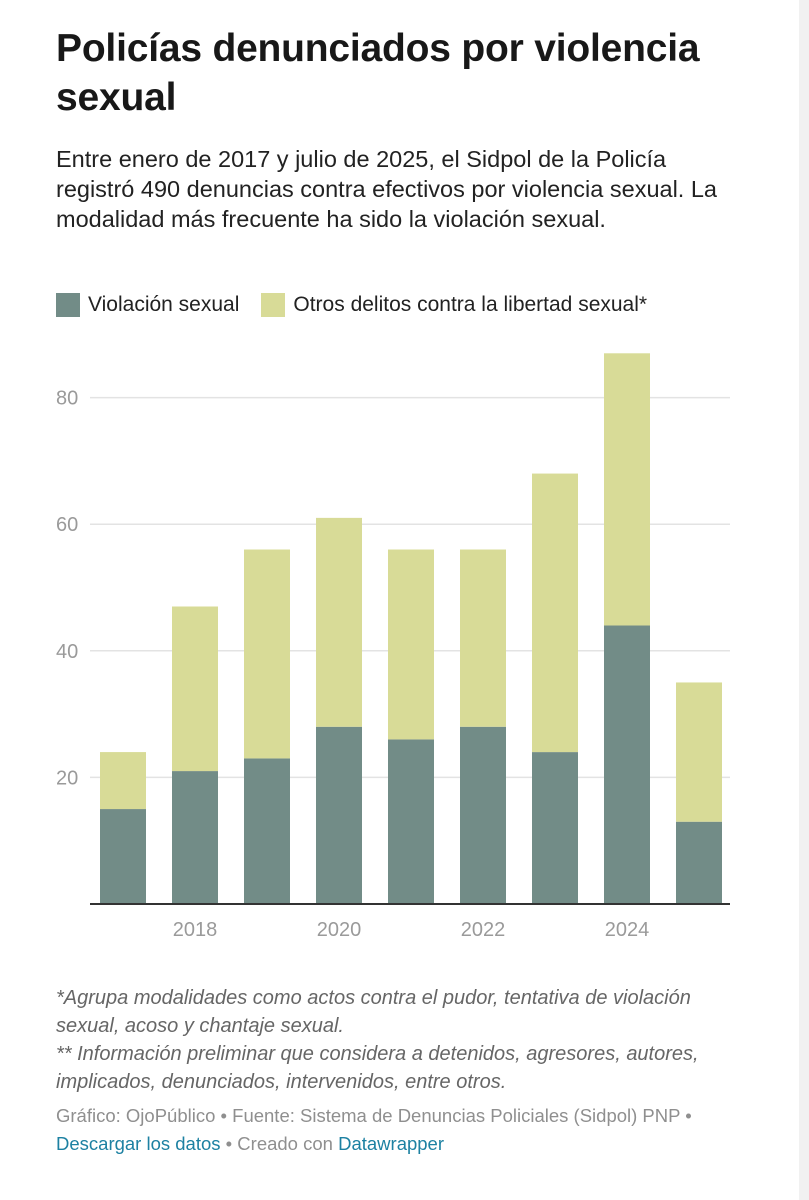  Describe the element at coordinates (68, 305) in the screenshot. I see `legend-swatch-violacion` at that location.